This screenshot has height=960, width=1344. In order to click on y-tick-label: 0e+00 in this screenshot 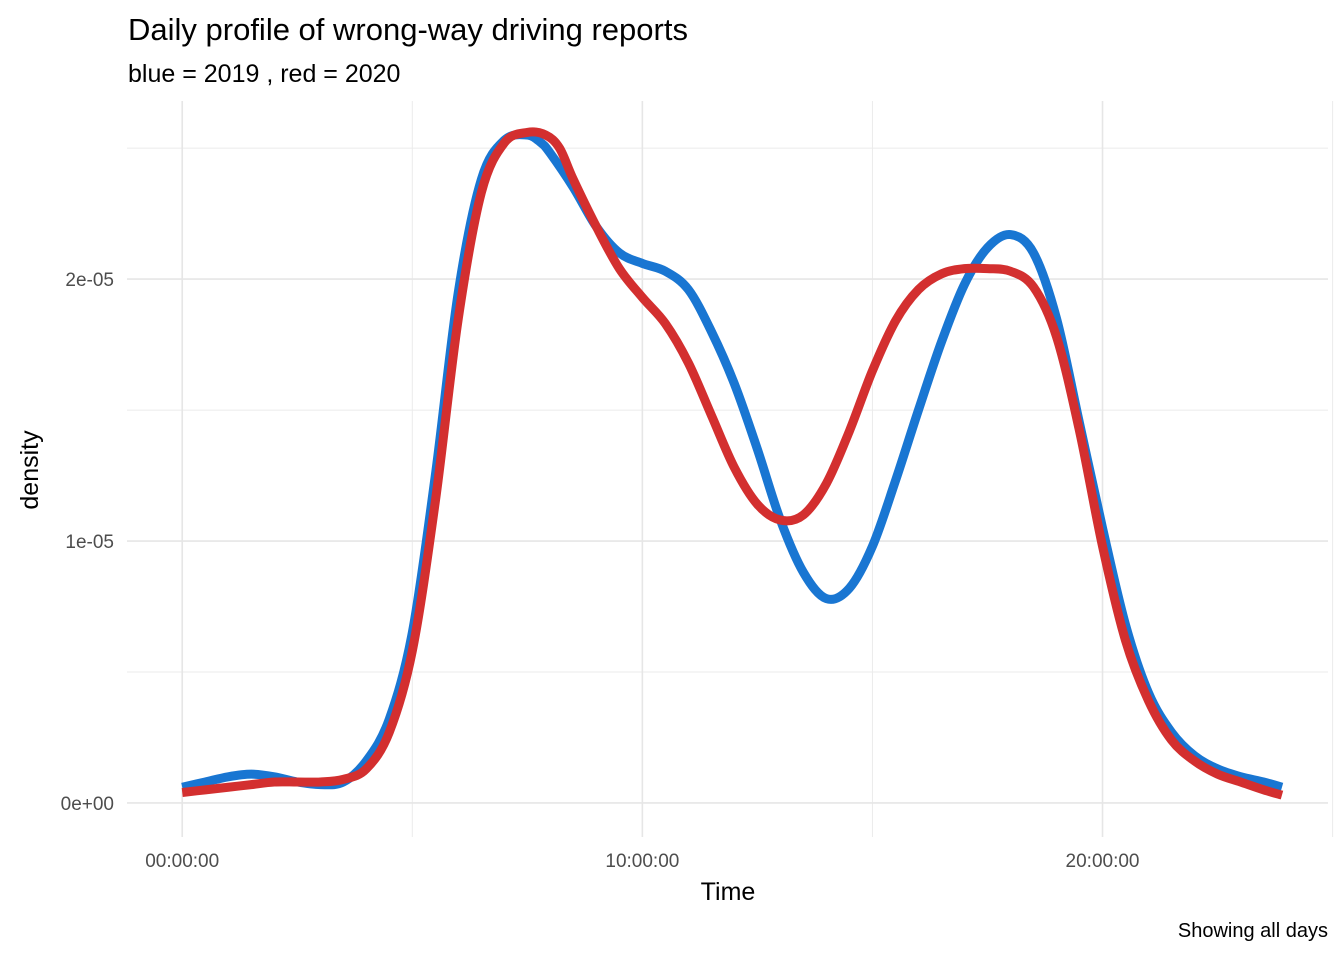, I will do `click(87, 804)`.